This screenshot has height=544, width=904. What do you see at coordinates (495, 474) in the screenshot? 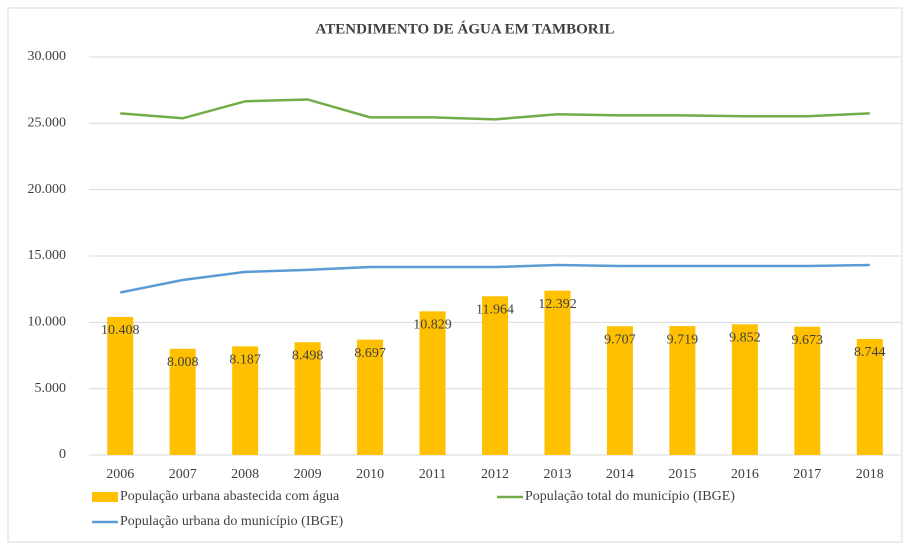
I see `x-tick-label: 2012` at bounding box center [495, 474].